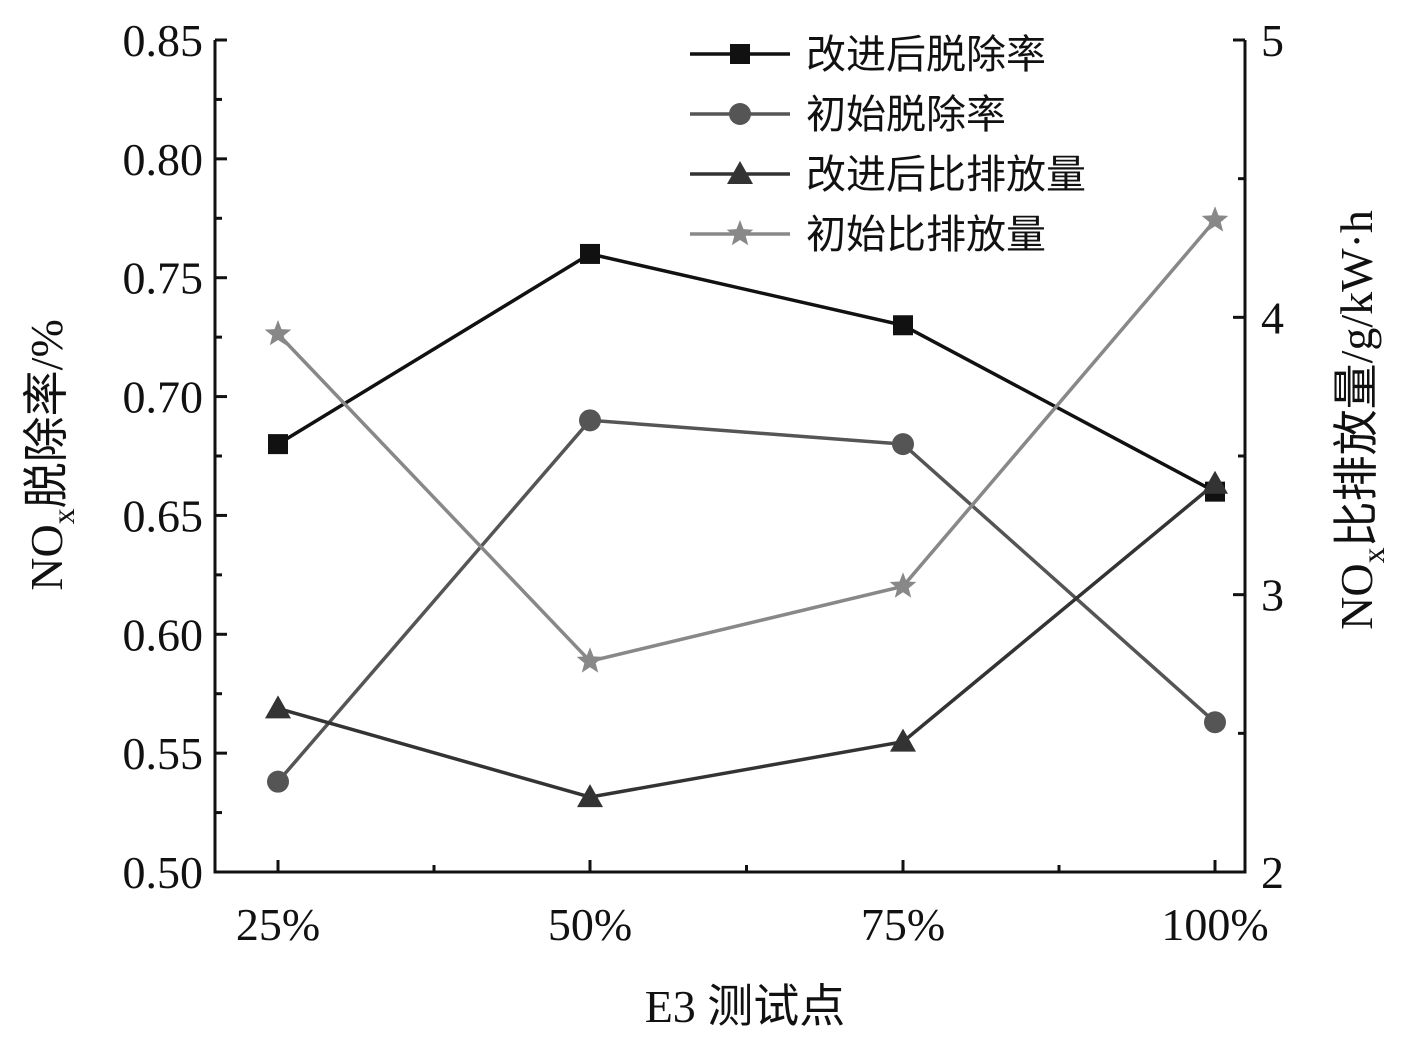 This screenshot has width=1417, height=1042. What do you see at coordinates (906, 115) in the screenshot?
I see `legend-label: 初始脱除率` at bounding box center [906, 115].